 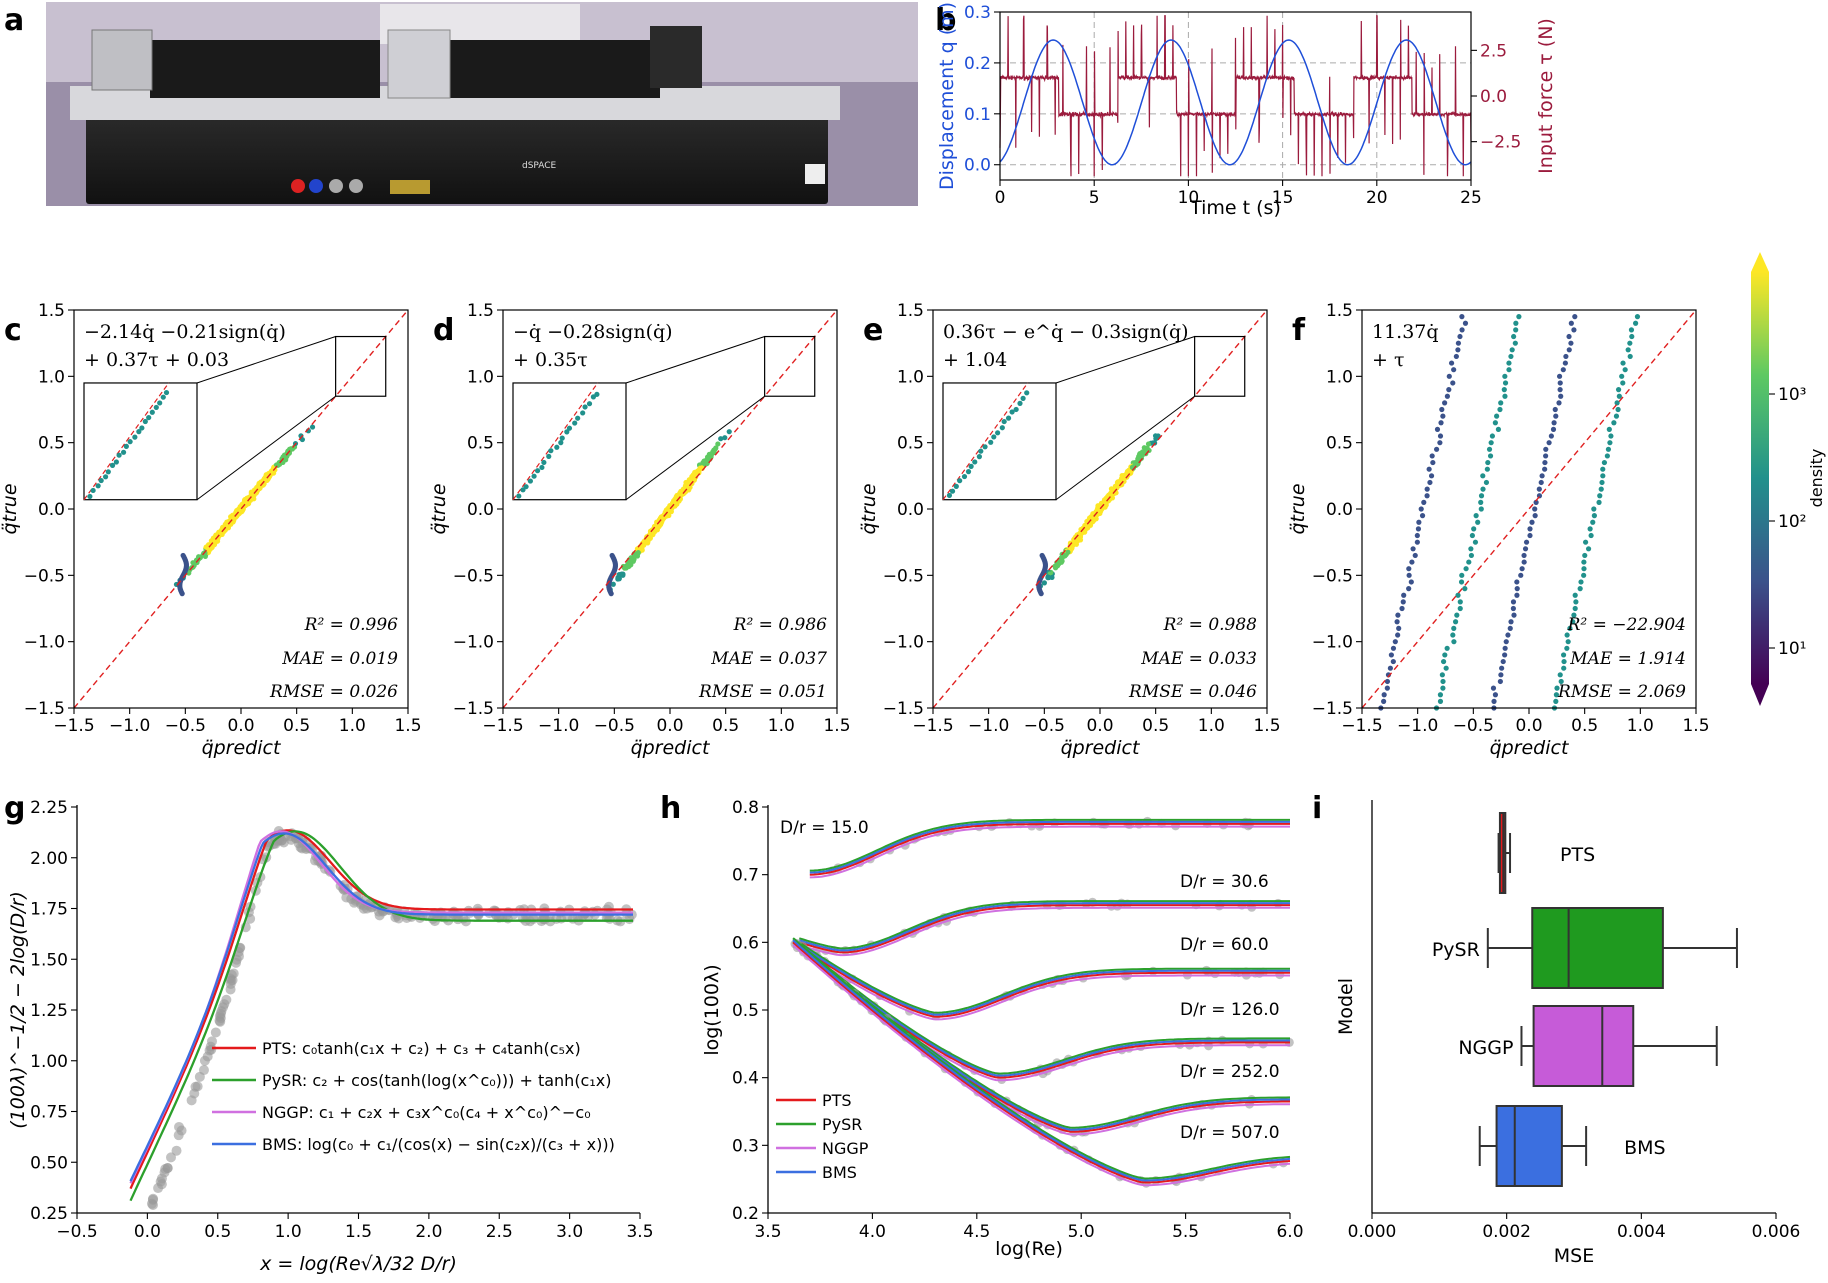 What do you see at coordinates (1210, 625) in the screenshot?
I see `r2-value: R² = 0.988` at bounding box center [1210, 625].